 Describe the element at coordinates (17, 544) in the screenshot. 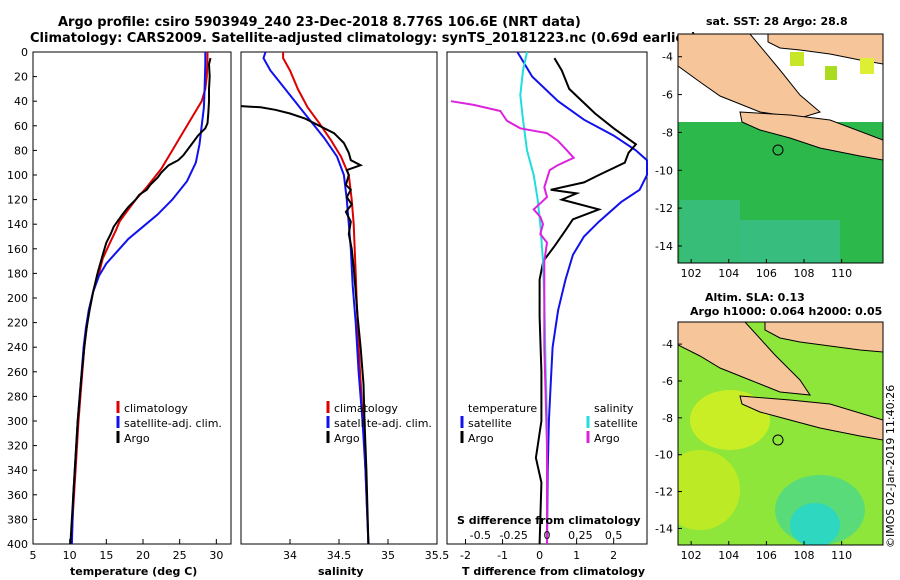

I see `depth-tick-label: 400` at that location.